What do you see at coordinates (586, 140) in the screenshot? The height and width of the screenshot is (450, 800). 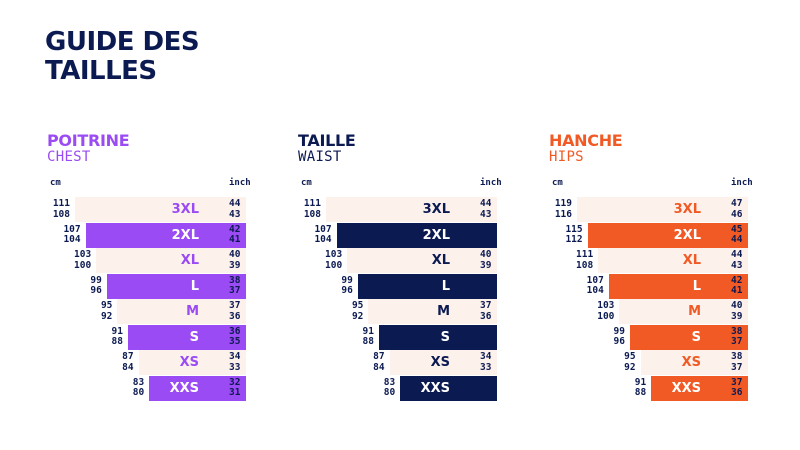 I see `hips-title: HANCHE` at bounding box center [586, 140].